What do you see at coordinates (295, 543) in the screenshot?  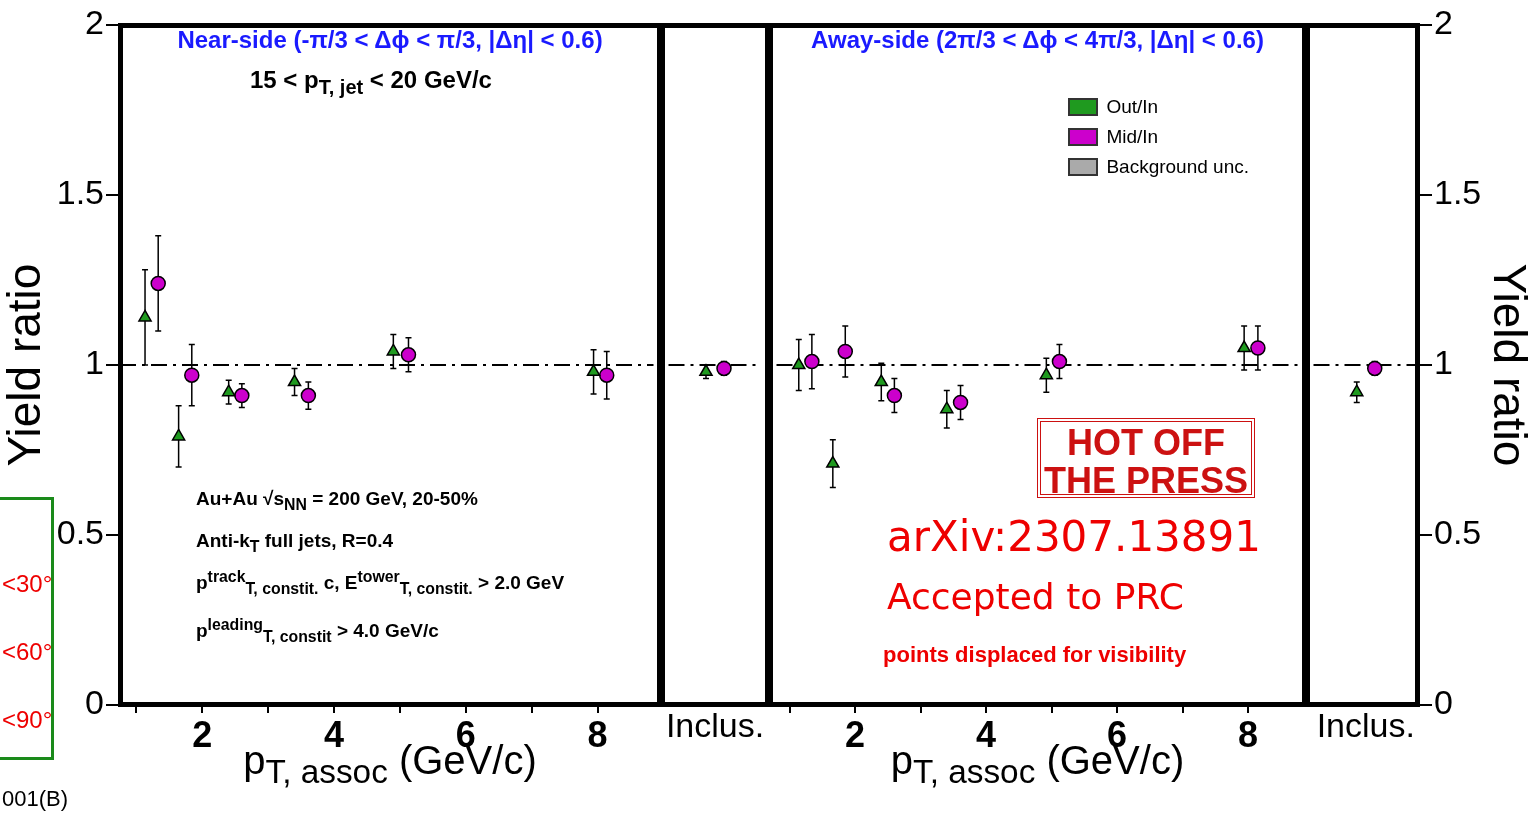 I see `annotation: Anti-k$_{T}$ full jets, R=0.4` at bounding box center [295, 543].